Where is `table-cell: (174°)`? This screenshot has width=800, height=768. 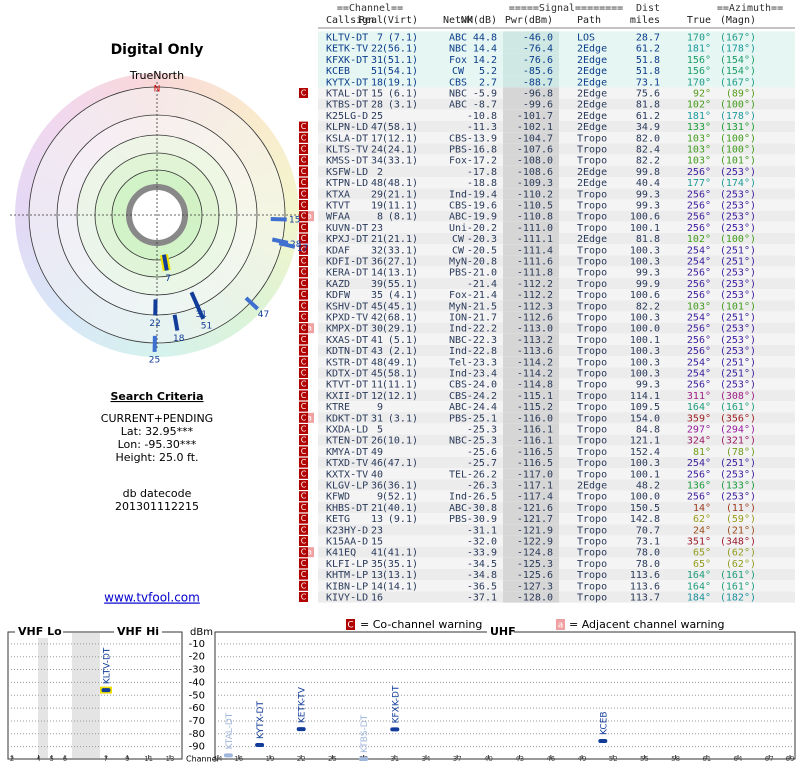
table-cell: (174°) is located at coordinates (738, 183).